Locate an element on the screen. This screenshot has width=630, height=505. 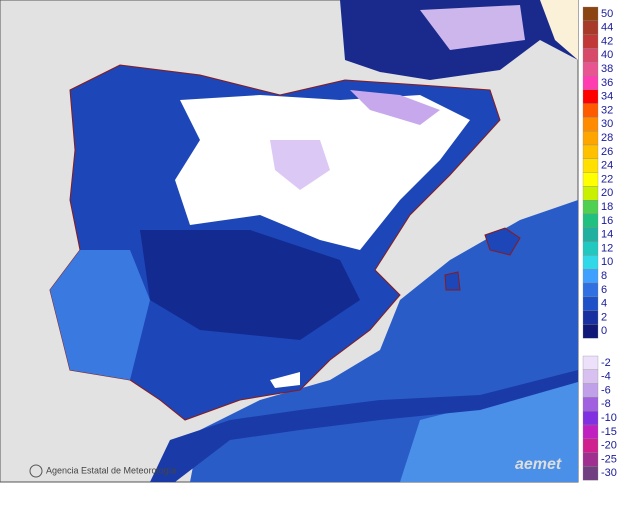
legend-label: 32 is located at coordinates (607, 110).